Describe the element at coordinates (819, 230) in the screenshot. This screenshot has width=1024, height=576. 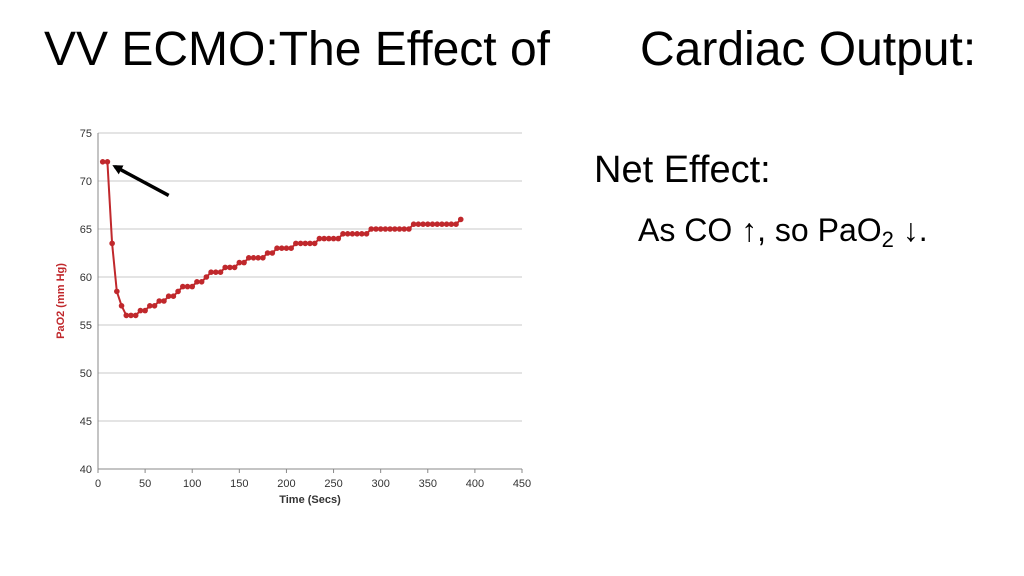
I see `statement-middle: , so PaO` at that location.